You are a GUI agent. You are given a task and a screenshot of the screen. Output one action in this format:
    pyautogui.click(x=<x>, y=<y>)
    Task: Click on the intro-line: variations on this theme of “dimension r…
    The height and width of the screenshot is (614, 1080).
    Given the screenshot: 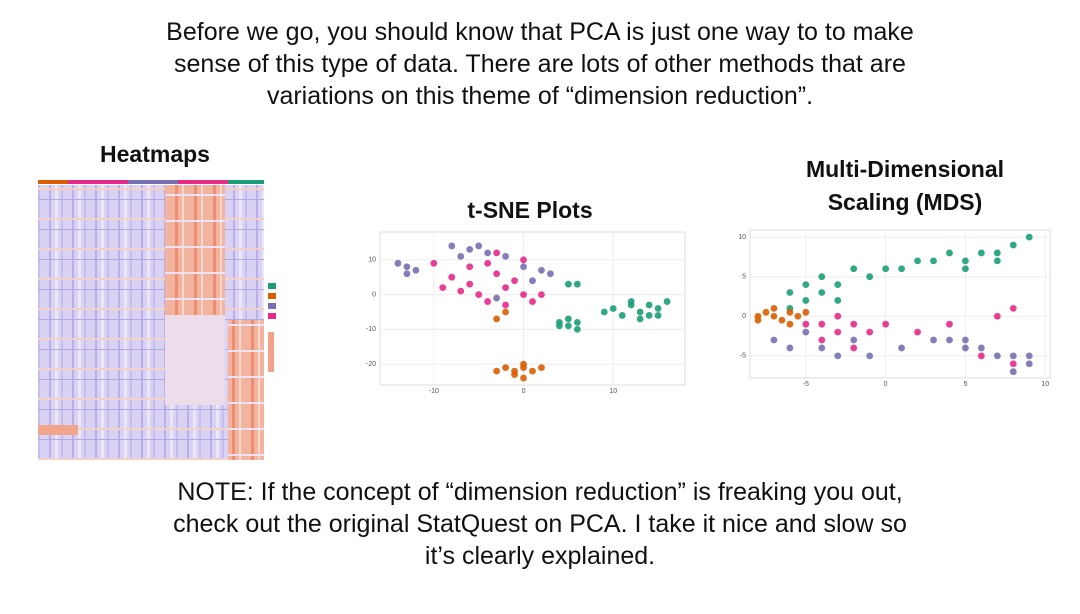 What is the action you would take?
    pyautogui.click(x=540, y=96)
    